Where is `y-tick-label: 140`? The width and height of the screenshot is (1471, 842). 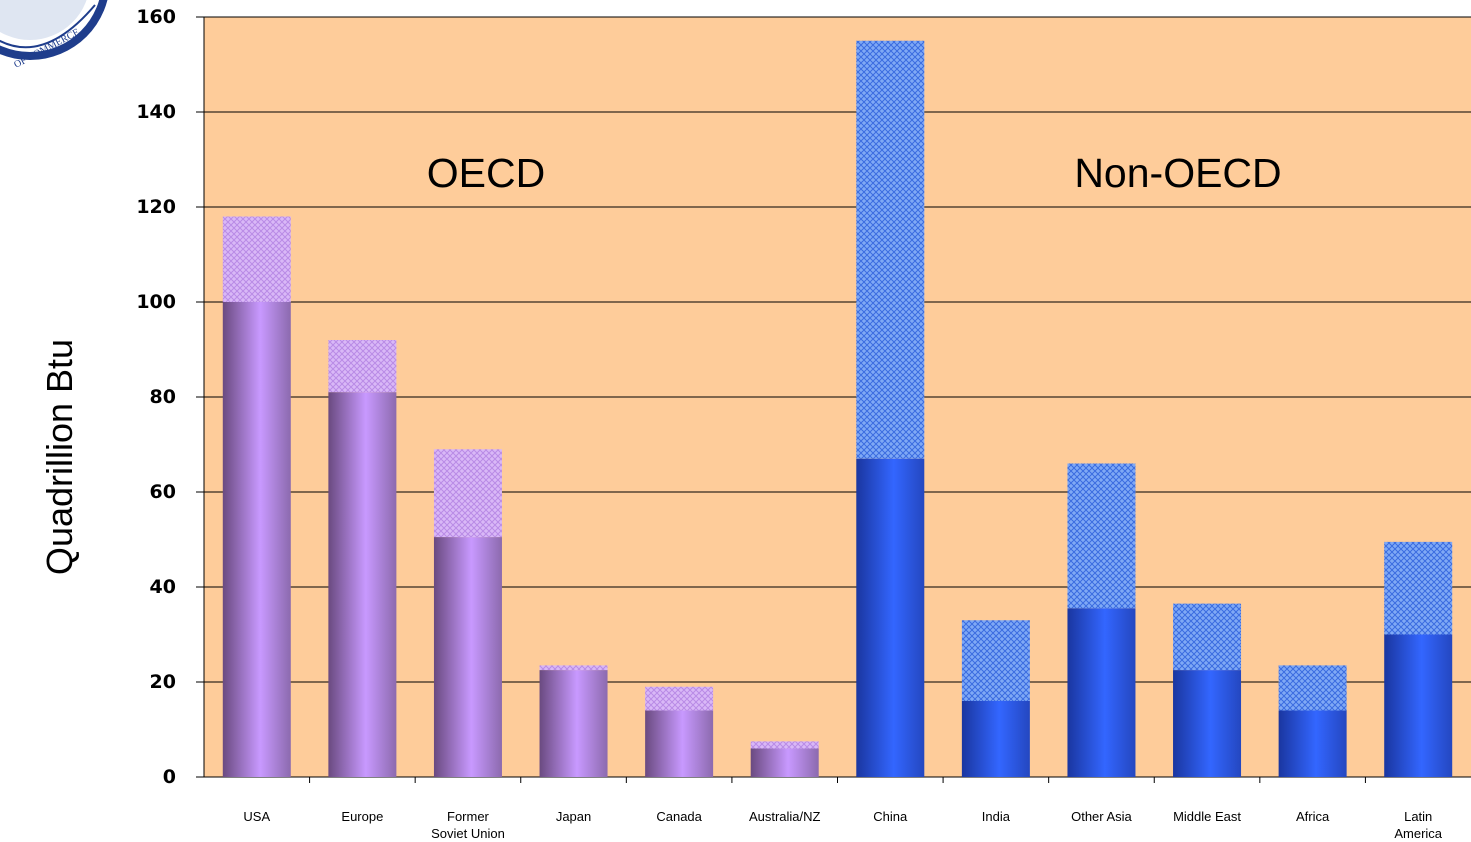
y-tick-label: 140 is located at coordinates (156, 112).